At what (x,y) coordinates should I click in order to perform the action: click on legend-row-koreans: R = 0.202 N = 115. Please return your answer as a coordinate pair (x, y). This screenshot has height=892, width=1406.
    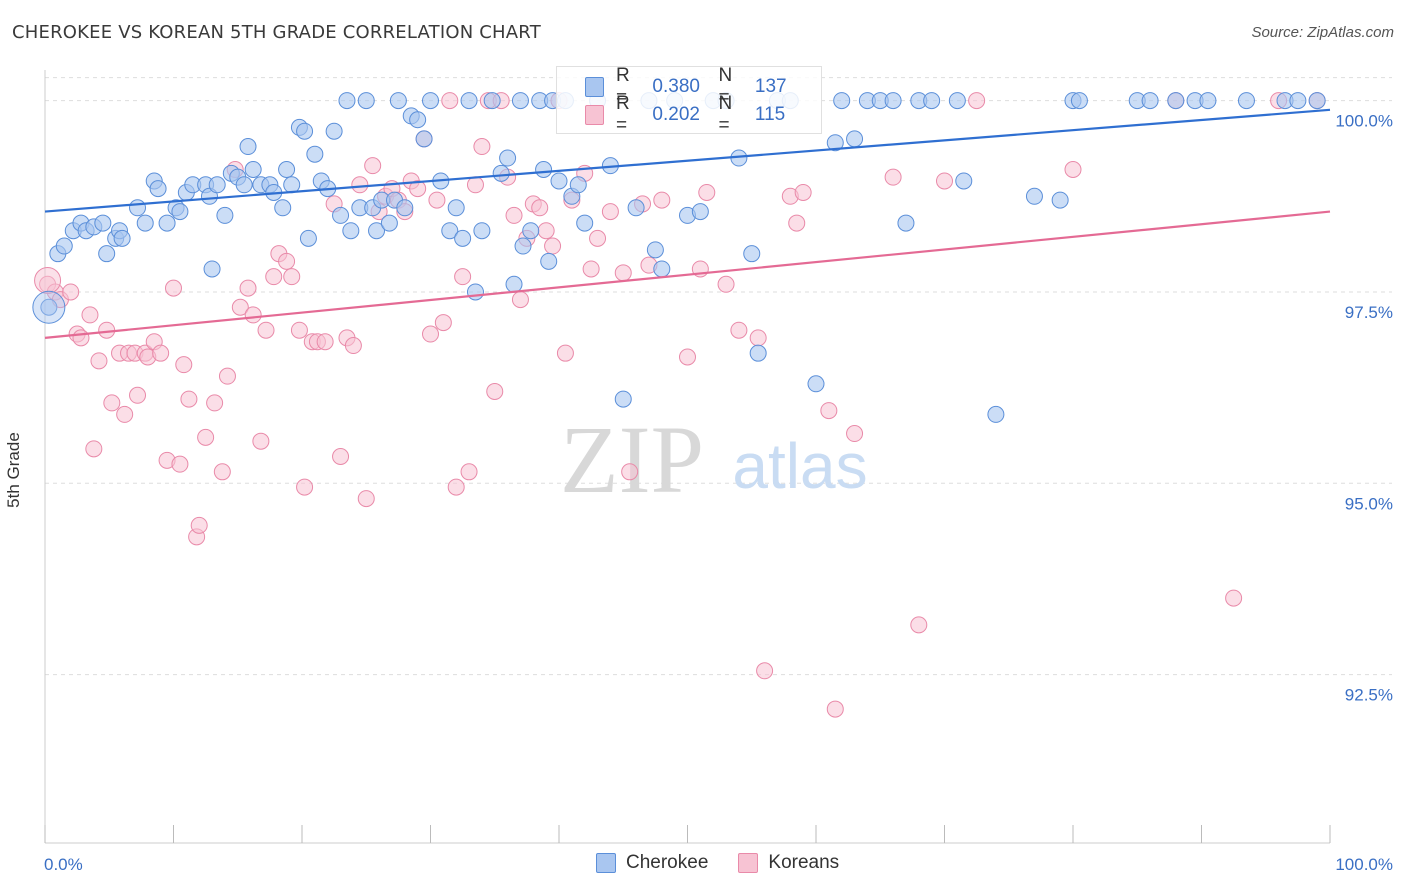
    Looking at the image, I should click on (689, 114).